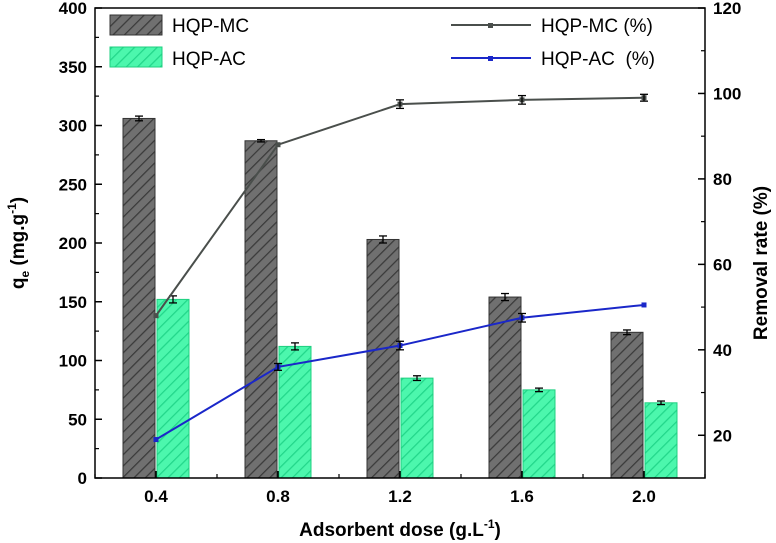 This screenshot has width=776, height=543. I want to click on y-tick-label: 150, so click(73, 302).